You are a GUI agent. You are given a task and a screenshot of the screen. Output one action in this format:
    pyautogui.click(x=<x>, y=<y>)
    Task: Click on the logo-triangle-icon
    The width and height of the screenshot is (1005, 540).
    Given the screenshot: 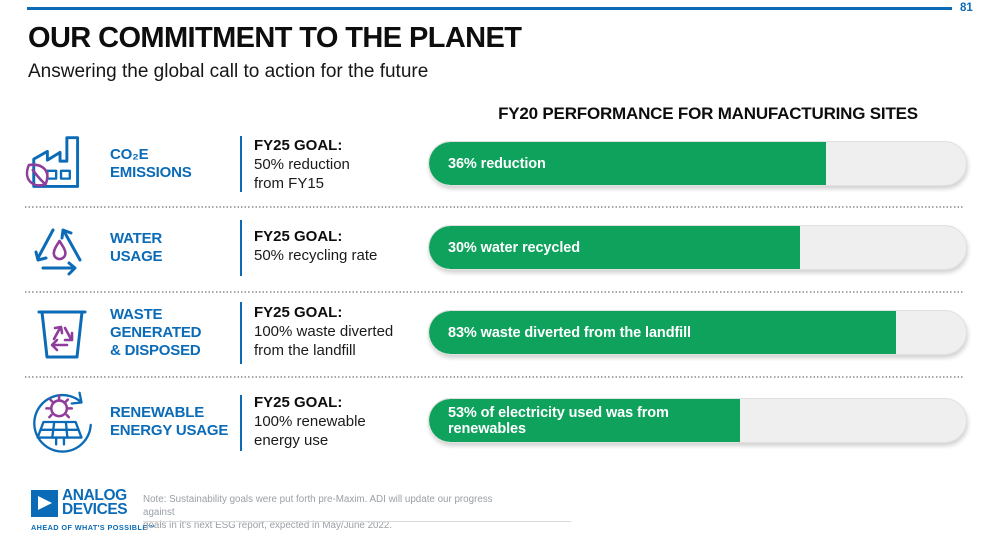 What is the action you would take?
    pyautogui.click(x=45, y=503)
    